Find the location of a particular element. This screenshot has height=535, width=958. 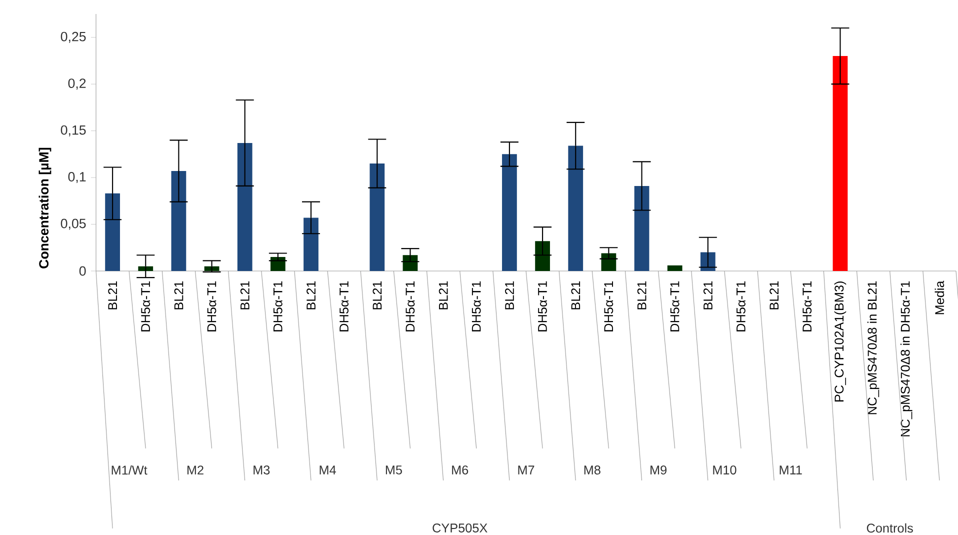

text: M4 is located at coordinates (328, 470).